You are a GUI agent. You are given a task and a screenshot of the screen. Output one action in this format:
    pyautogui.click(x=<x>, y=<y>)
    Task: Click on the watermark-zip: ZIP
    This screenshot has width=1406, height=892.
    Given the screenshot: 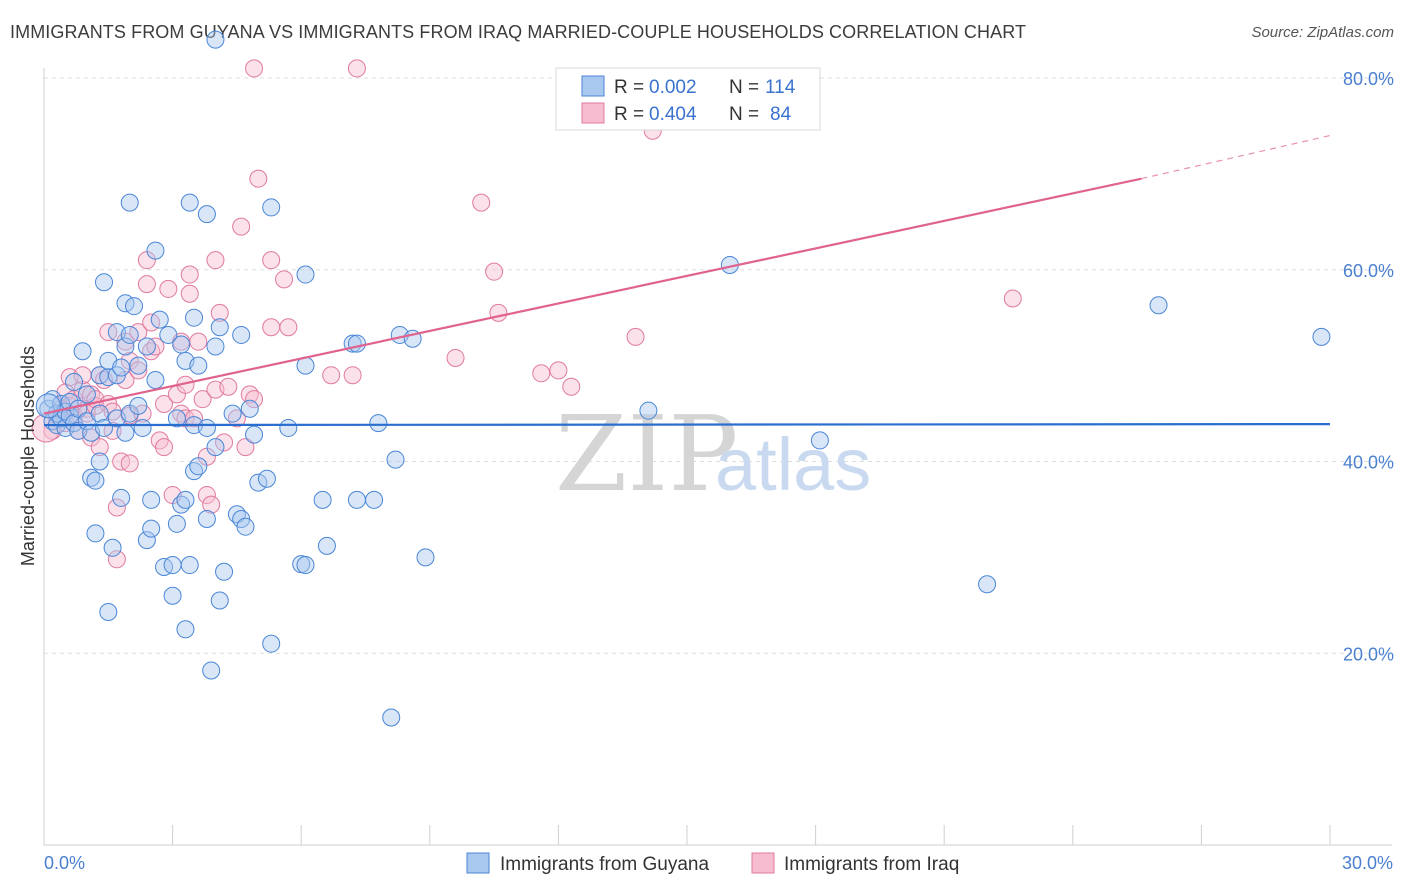 What is the action you would take?
    pyautogui.click(x=646, y=454)
    